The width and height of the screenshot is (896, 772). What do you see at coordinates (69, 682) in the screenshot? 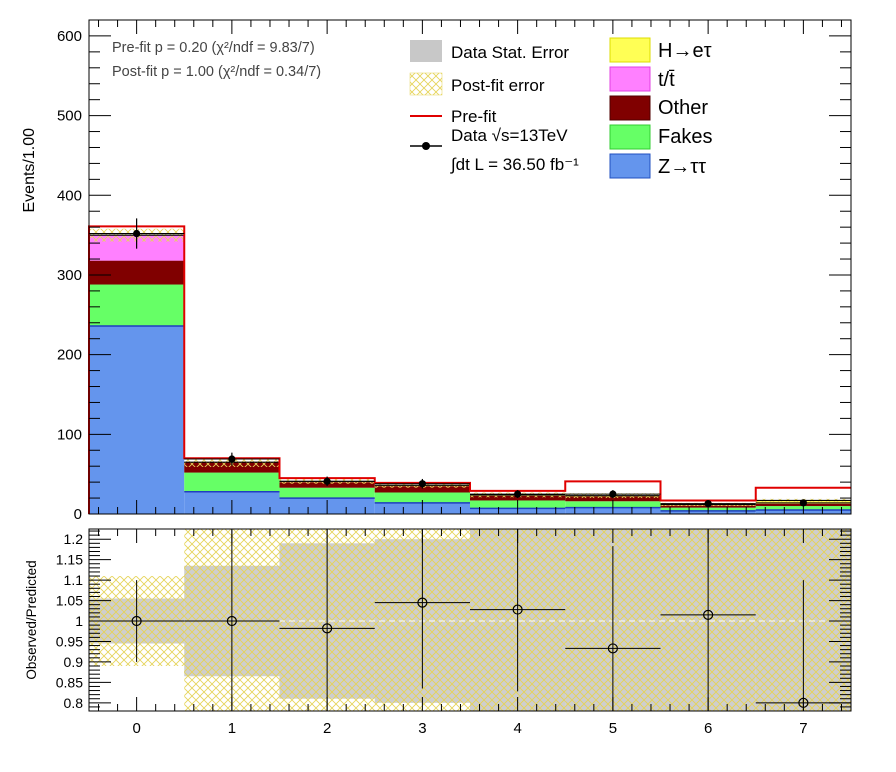
I see `ratio-ytick-label-0.85: 0.85` at bounding box center [69, 682].